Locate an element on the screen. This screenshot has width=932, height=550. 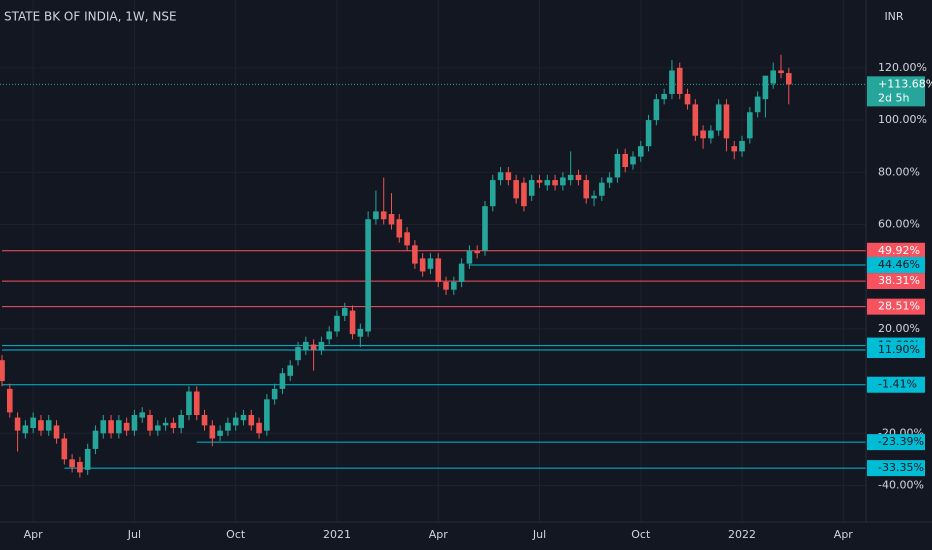
y-tick-label: 80.00% is located at coordinates (899, 171).